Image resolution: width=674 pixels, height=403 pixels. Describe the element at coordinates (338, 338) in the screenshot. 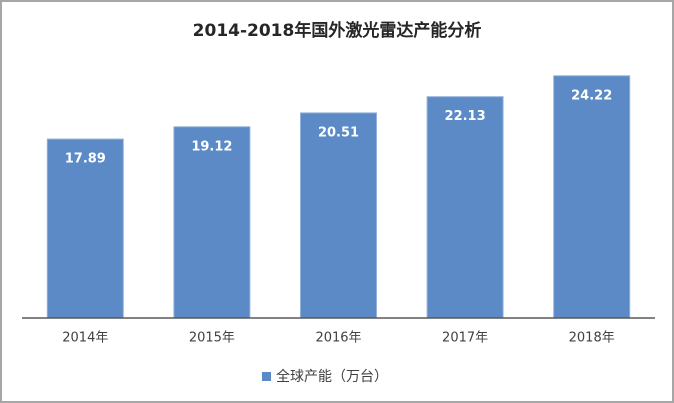

I see `x-tick-label: 2016年` at that location.